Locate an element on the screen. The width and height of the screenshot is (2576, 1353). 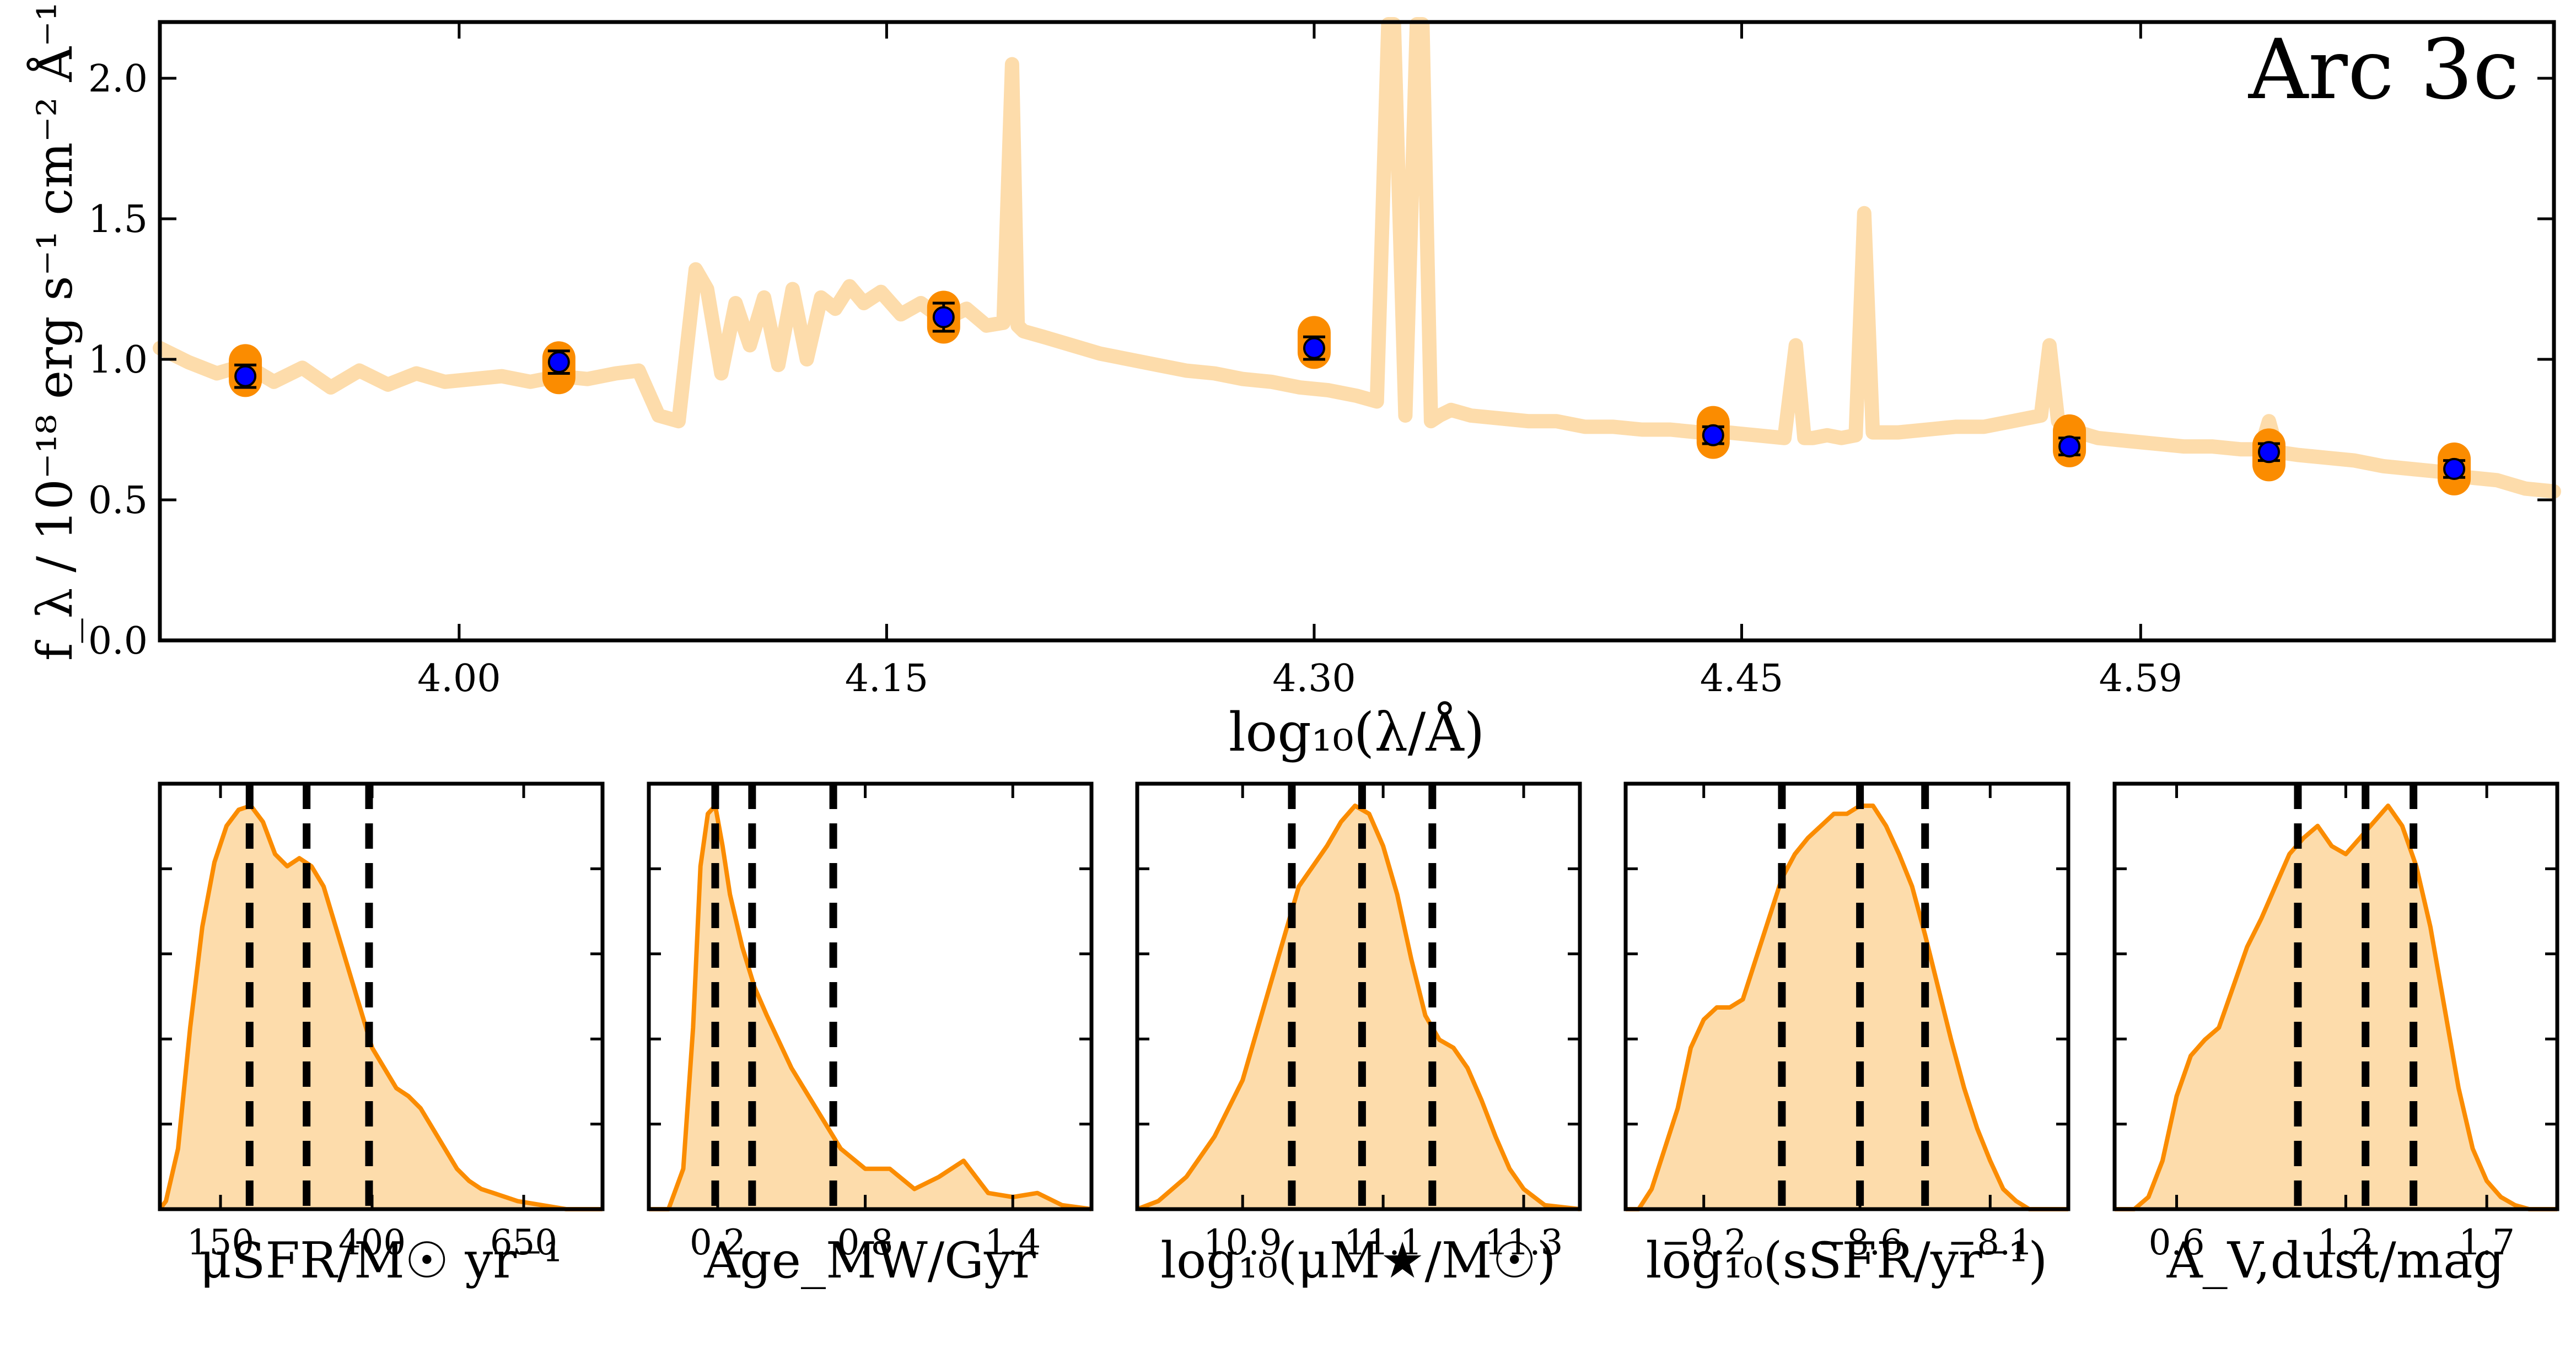
x-tick-label: 1.2 is located at coordinates (2346, 1242).